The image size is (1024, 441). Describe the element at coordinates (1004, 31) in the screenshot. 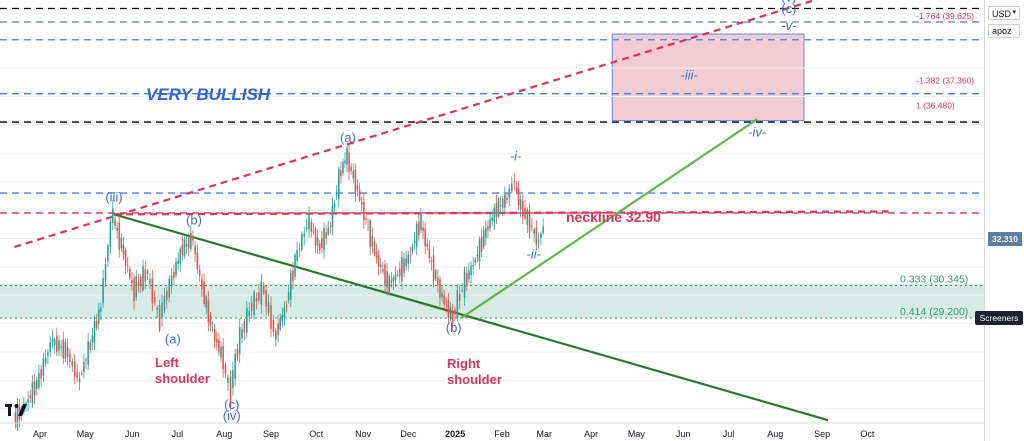

I see `scale-selector: apoz` at that location.